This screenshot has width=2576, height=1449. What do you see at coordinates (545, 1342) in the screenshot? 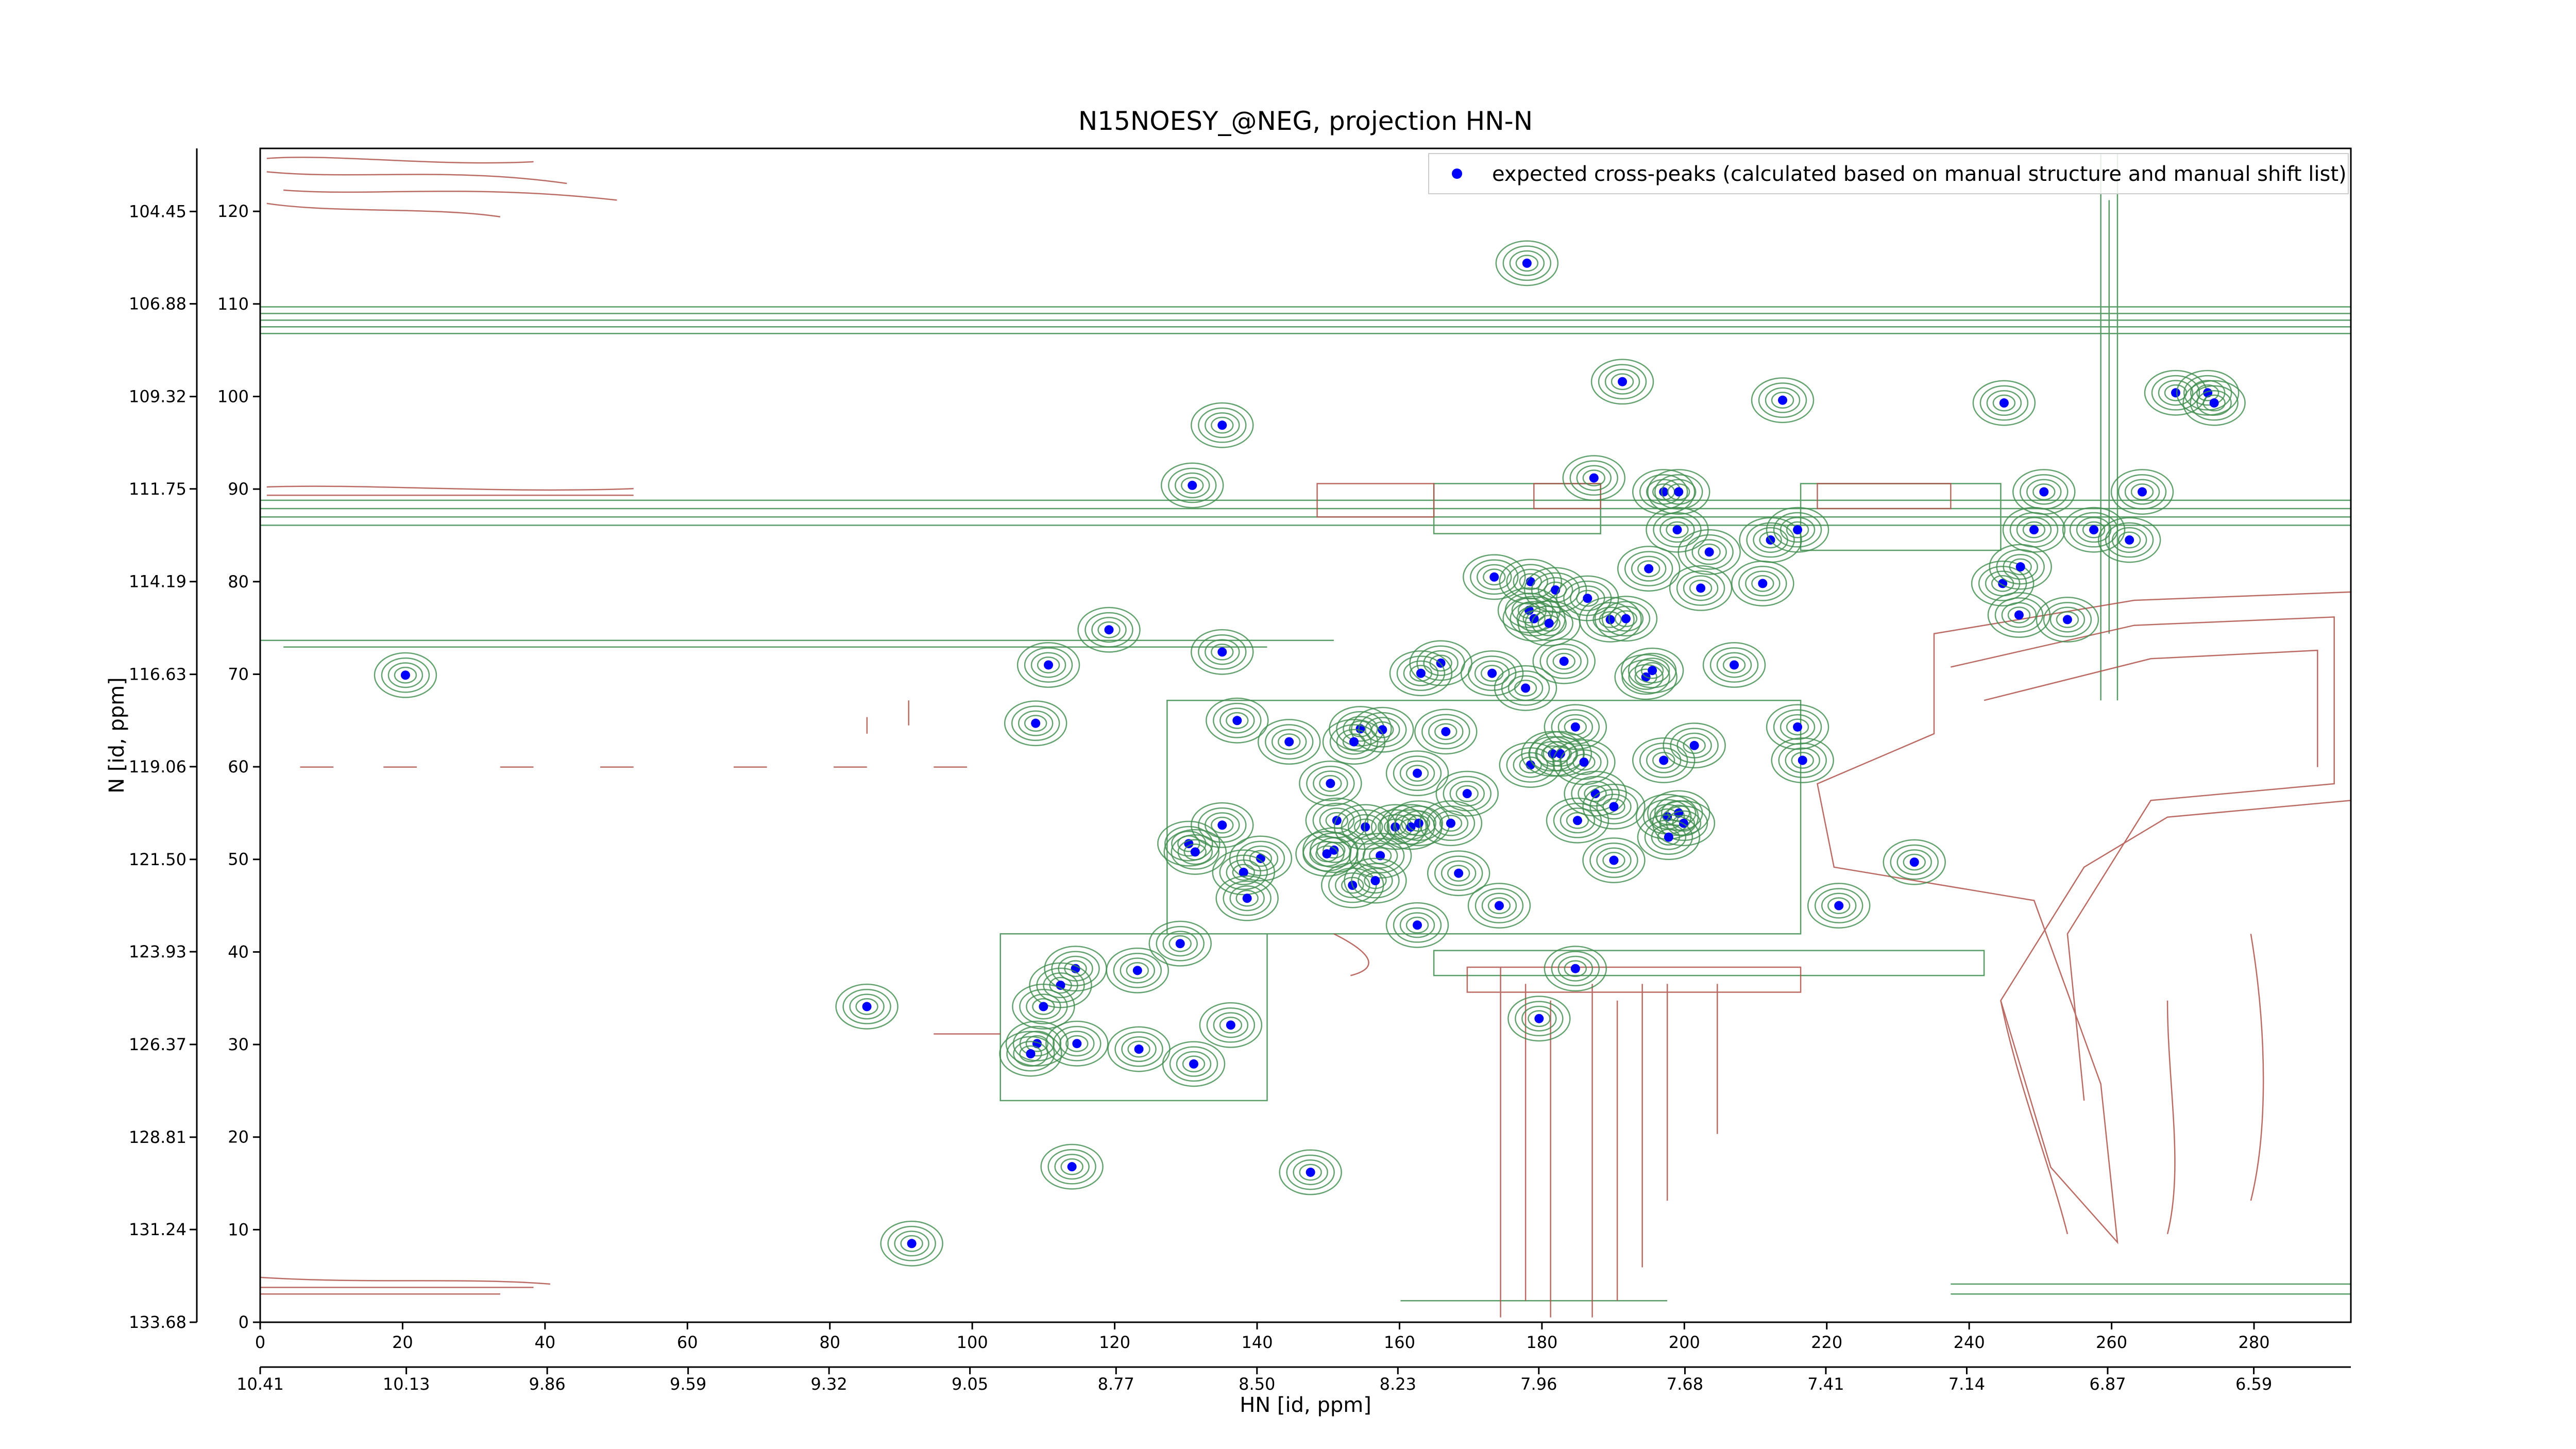
I see `x-tick-label: 40` at bounding box center [545, 1342].